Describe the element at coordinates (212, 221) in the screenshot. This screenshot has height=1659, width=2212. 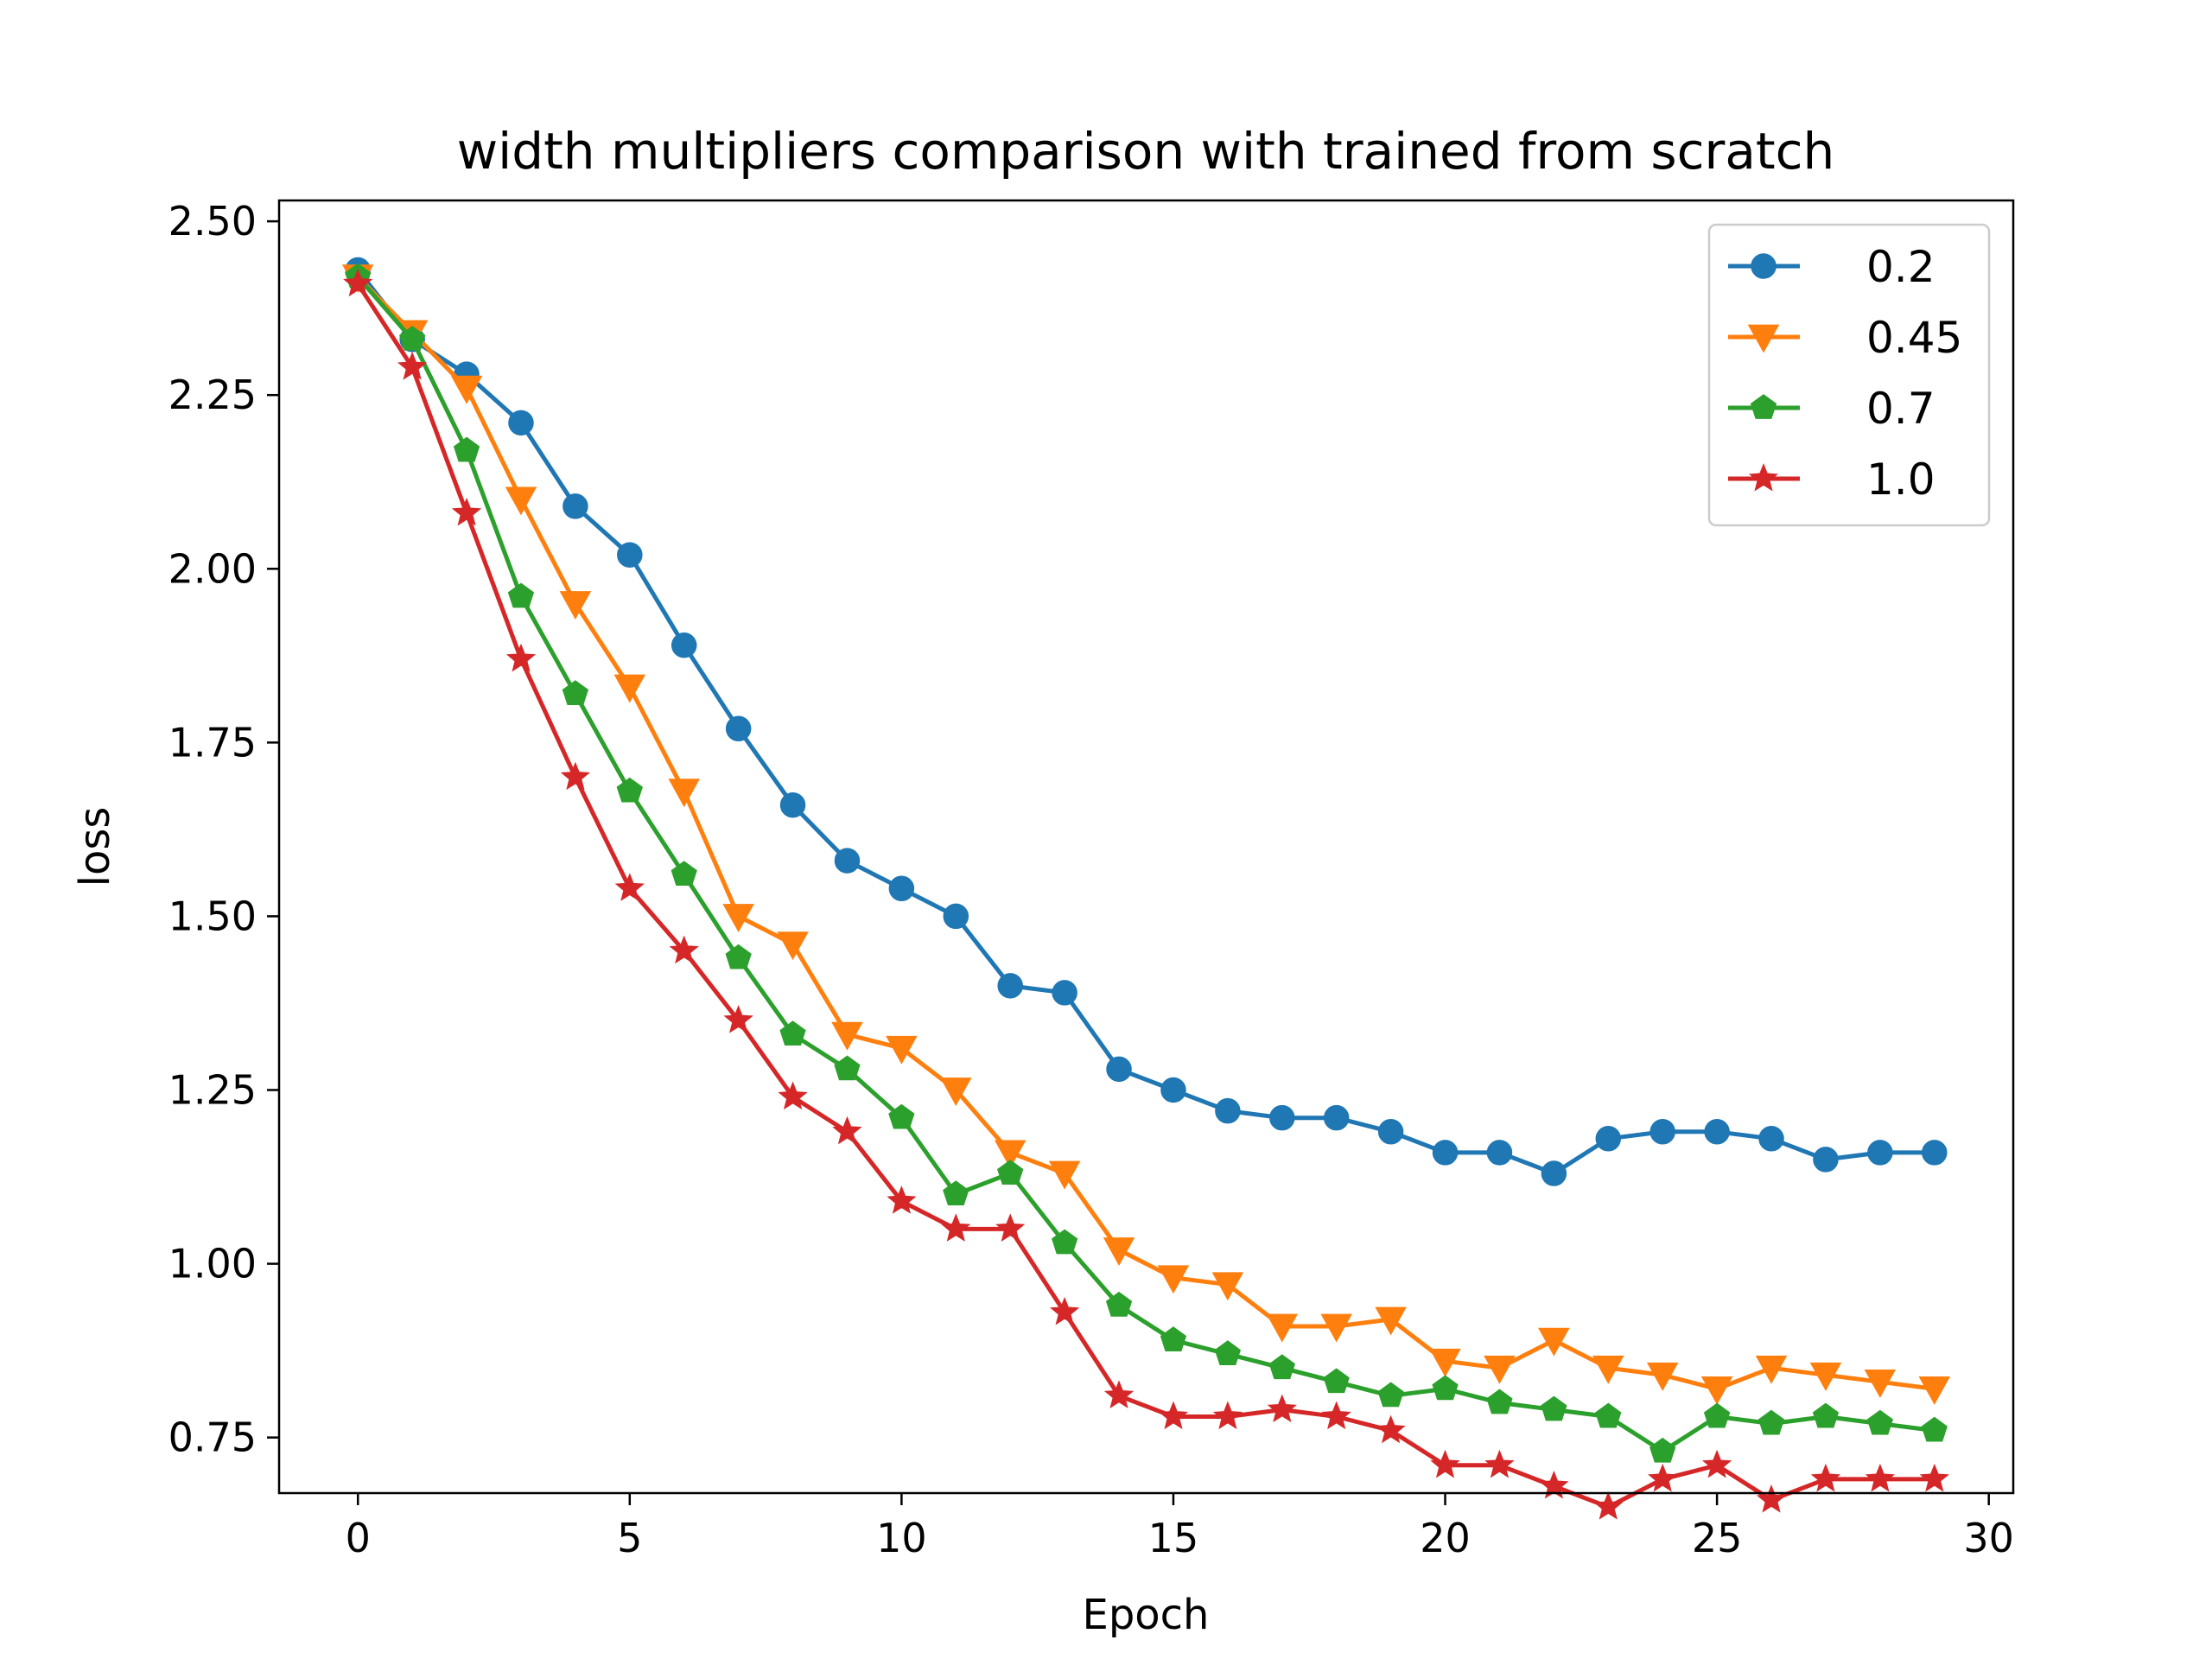
I see `y-tick-label: 2.50` at that location.